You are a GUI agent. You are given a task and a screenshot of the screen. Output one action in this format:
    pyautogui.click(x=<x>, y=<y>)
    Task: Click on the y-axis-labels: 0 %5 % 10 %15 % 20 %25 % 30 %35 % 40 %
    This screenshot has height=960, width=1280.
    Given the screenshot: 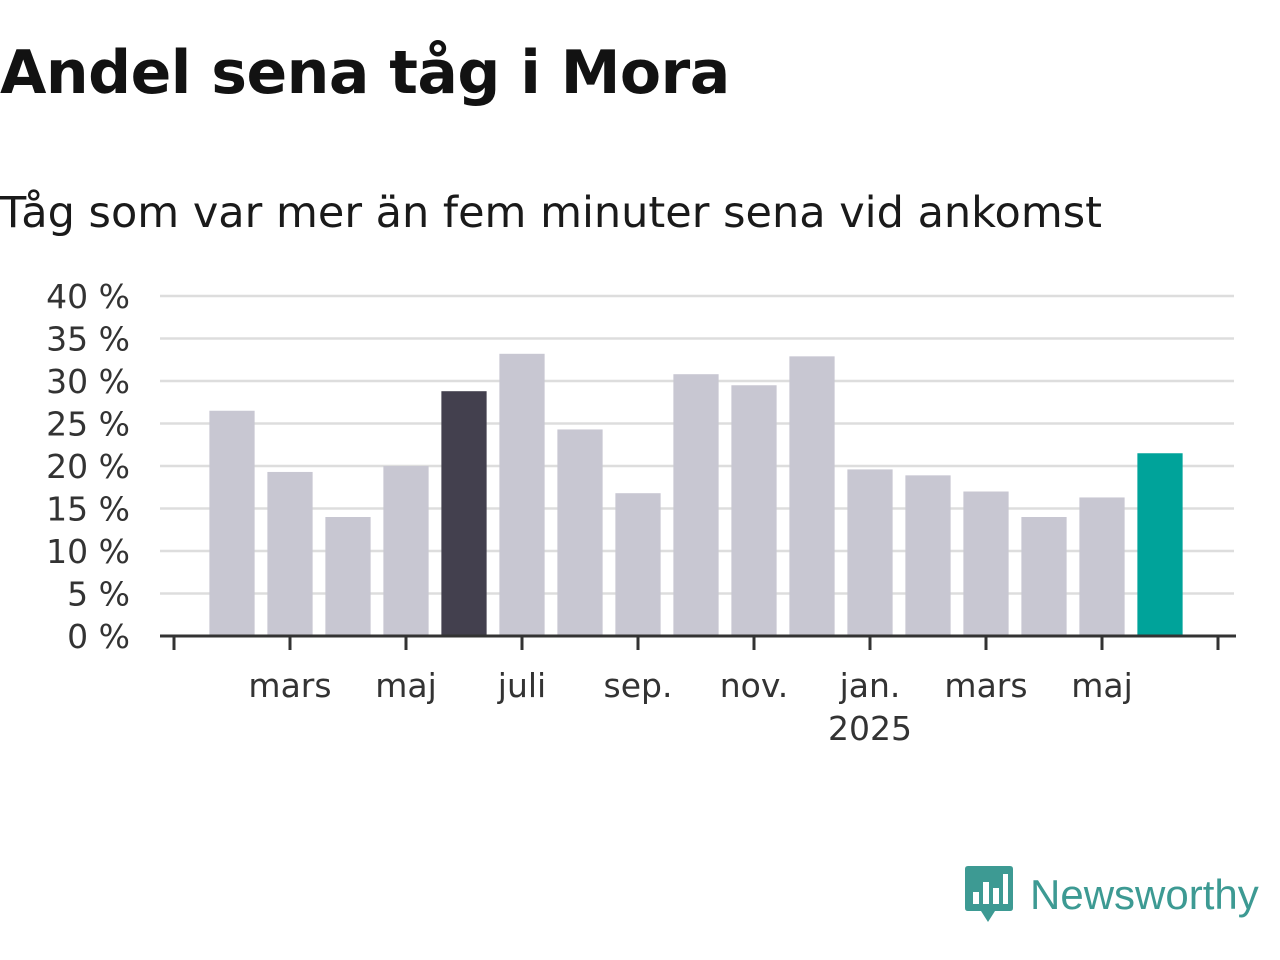 What is the action you would take?
    pyautogui.click(x=88, y=466)
    